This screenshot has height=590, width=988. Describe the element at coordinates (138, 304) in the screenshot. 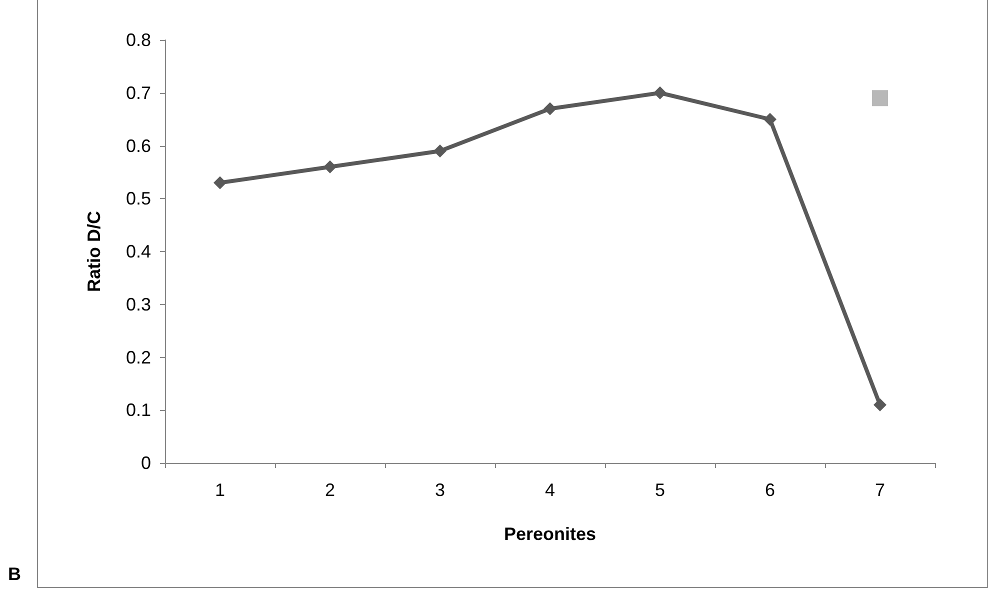

I see `y-tick-label: 0.3` at that location.